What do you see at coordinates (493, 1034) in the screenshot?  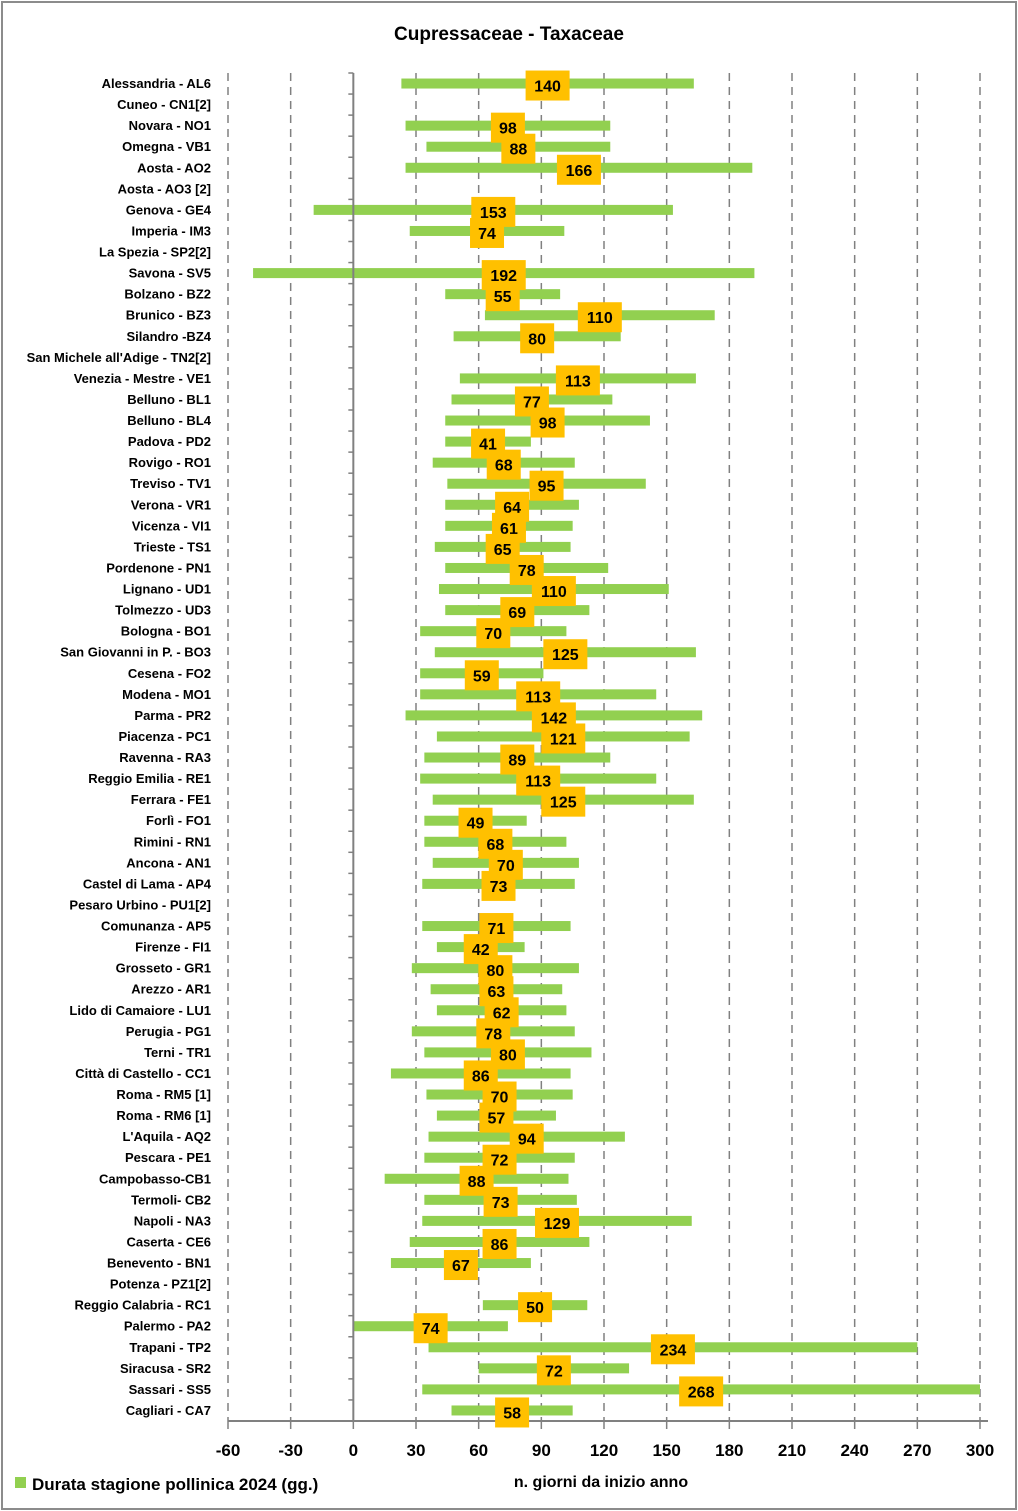 I see `data-label: 78` at bounding box center [493, 1034].